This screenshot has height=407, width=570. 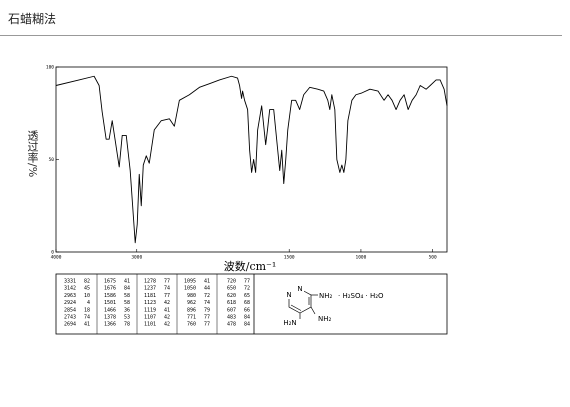 What do you see at coordinates (247, 303) in the screenshot?
I see `peak-transmittance: 68` at bounding box center [247, 303].